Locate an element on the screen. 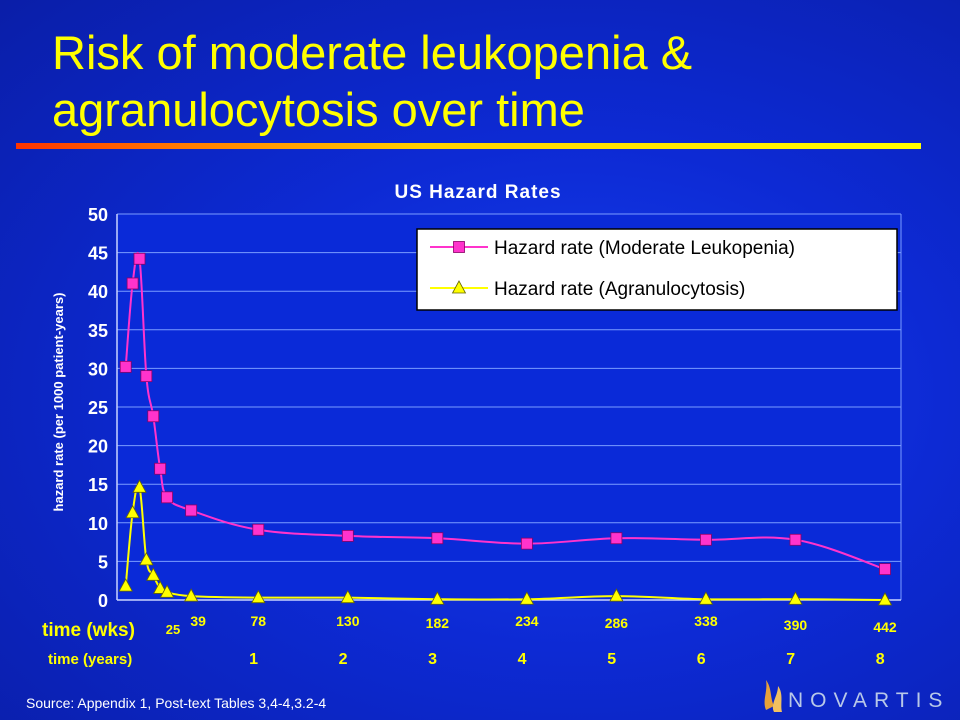 The width and height of the screenshot is (960, 720). novartis-logo: NOVARTIS is located at coordinates (856, 696).